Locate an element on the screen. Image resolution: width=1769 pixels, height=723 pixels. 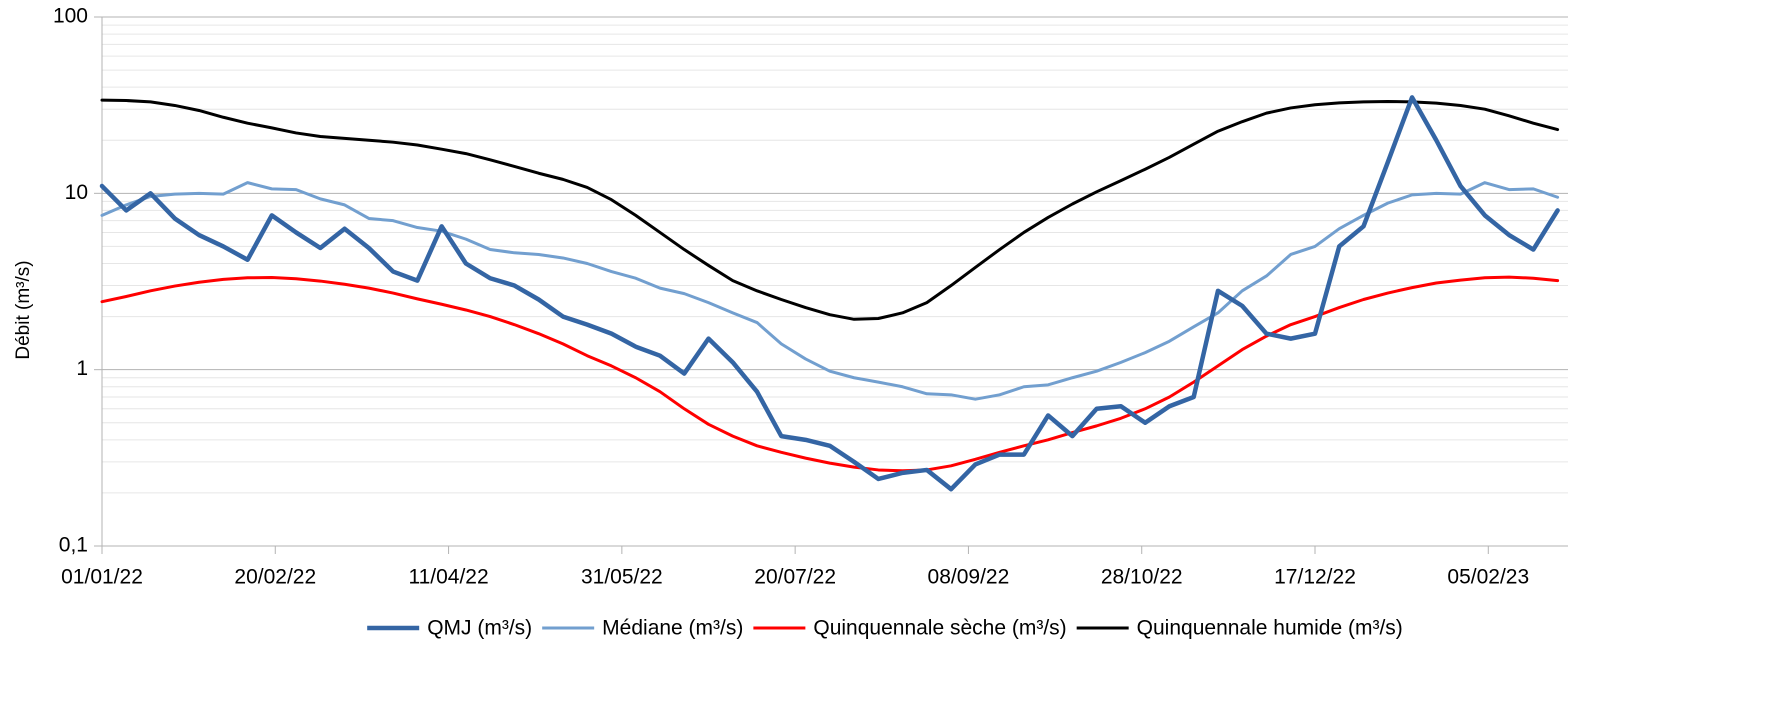
y-tick-label: 10 is located at coordinates (76, 192).